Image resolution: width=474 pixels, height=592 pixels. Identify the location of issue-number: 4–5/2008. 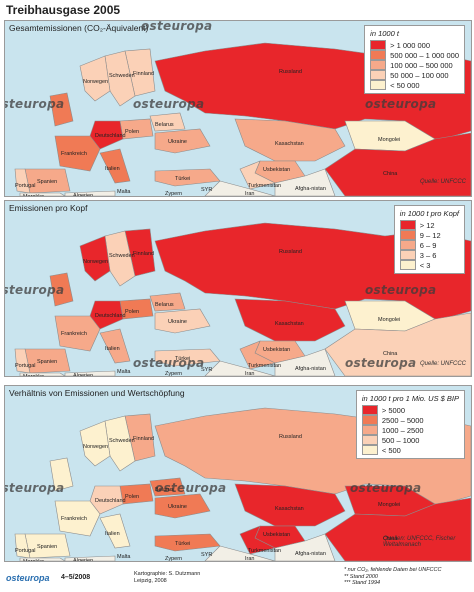
(76, 577).